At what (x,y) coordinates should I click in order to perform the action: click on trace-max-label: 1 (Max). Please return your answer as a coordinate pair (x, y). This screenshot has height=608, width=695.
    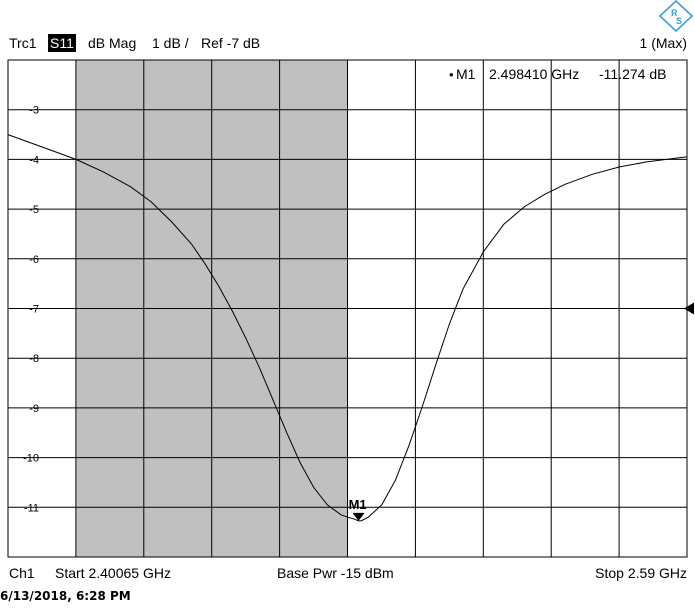
    Looking at the image, I should click on (663, 43).